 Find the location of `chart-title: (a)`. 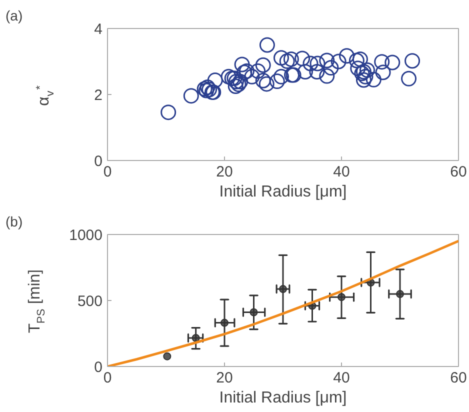

chart-title: (a) is located at coordinates (14, 16).